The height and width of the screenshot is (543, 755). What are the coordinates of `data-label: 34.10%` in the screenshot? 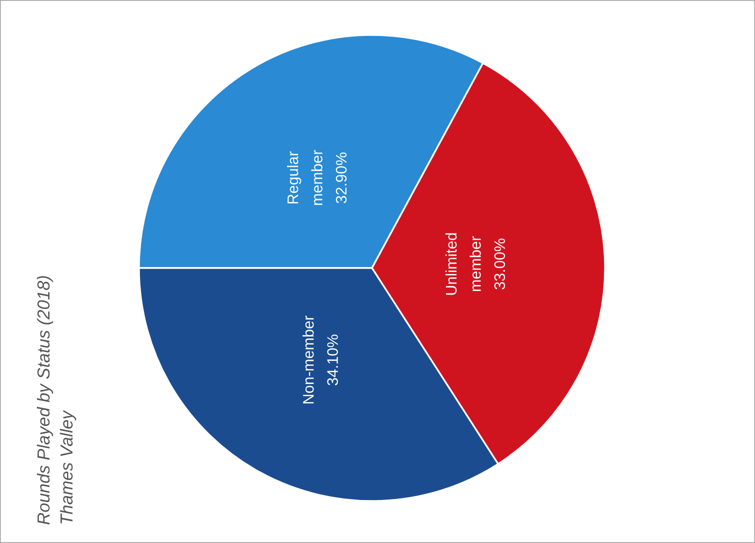 It's located at (332, 360).